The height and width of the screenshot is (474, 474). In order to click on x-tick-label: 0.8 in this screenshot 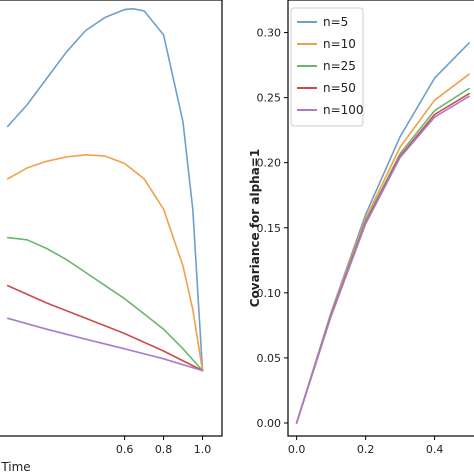, I will do `click(164, 449)`.